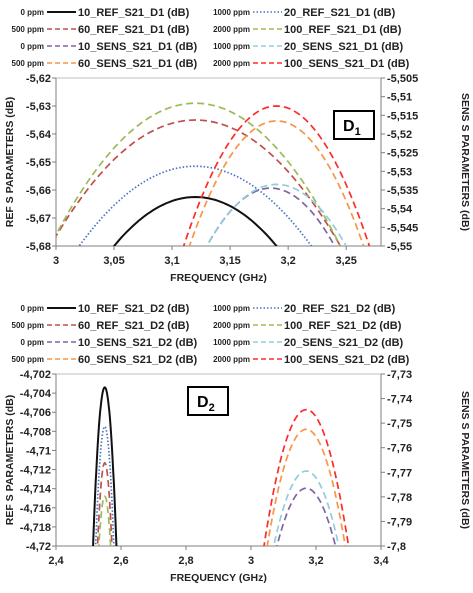 Image resolution: width=473 pixels, height=593 pixels. What do you see at coordinates (340, 309) in the screenshot?
I see `legend-entry: 20_REF_S21_D2 (dB)` at bounding box center [340, 309].